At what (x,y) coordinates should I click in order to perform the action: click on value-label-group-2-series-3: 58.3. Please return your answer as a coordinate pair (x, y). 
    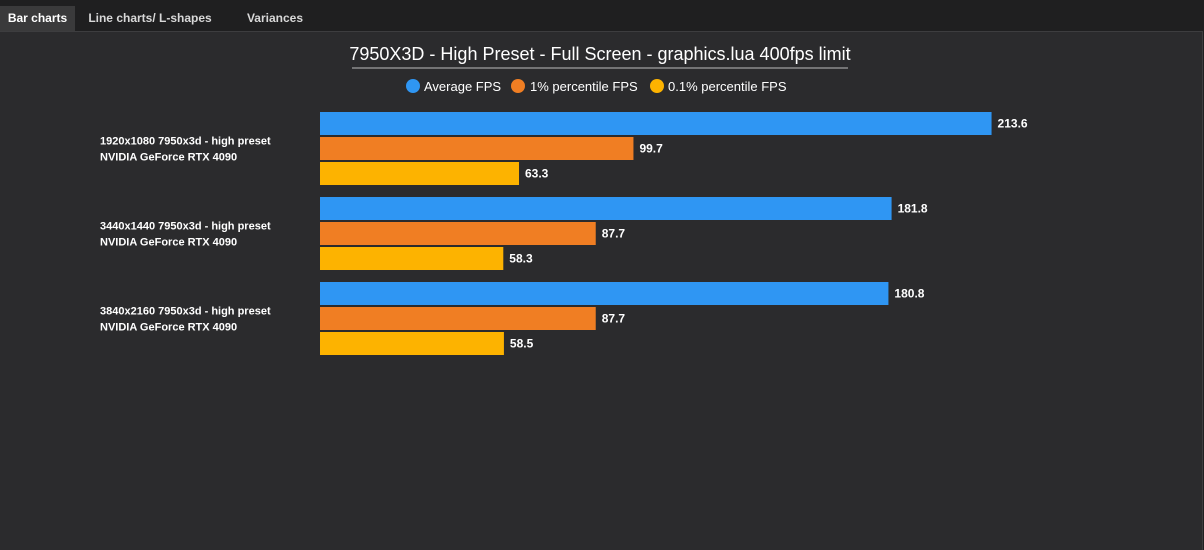
    Looking at the image, I should click on (521, 259).